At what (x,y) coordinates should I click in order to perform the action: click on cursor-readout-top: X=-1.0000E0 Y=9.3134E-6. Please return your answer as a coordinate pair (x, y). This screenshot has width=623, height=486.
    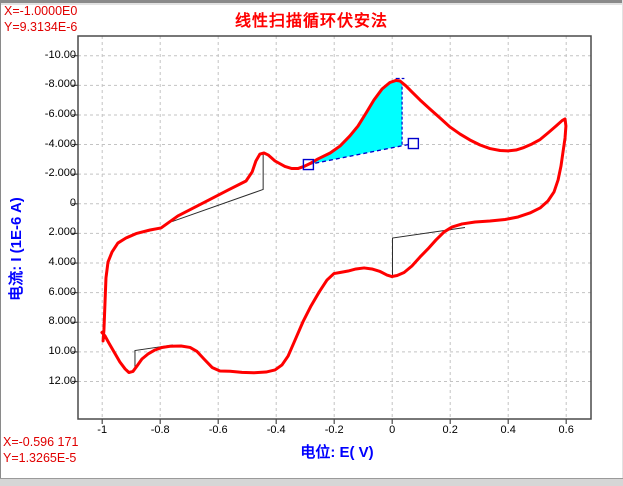
    Looking at the image, I should click on (40, 19).